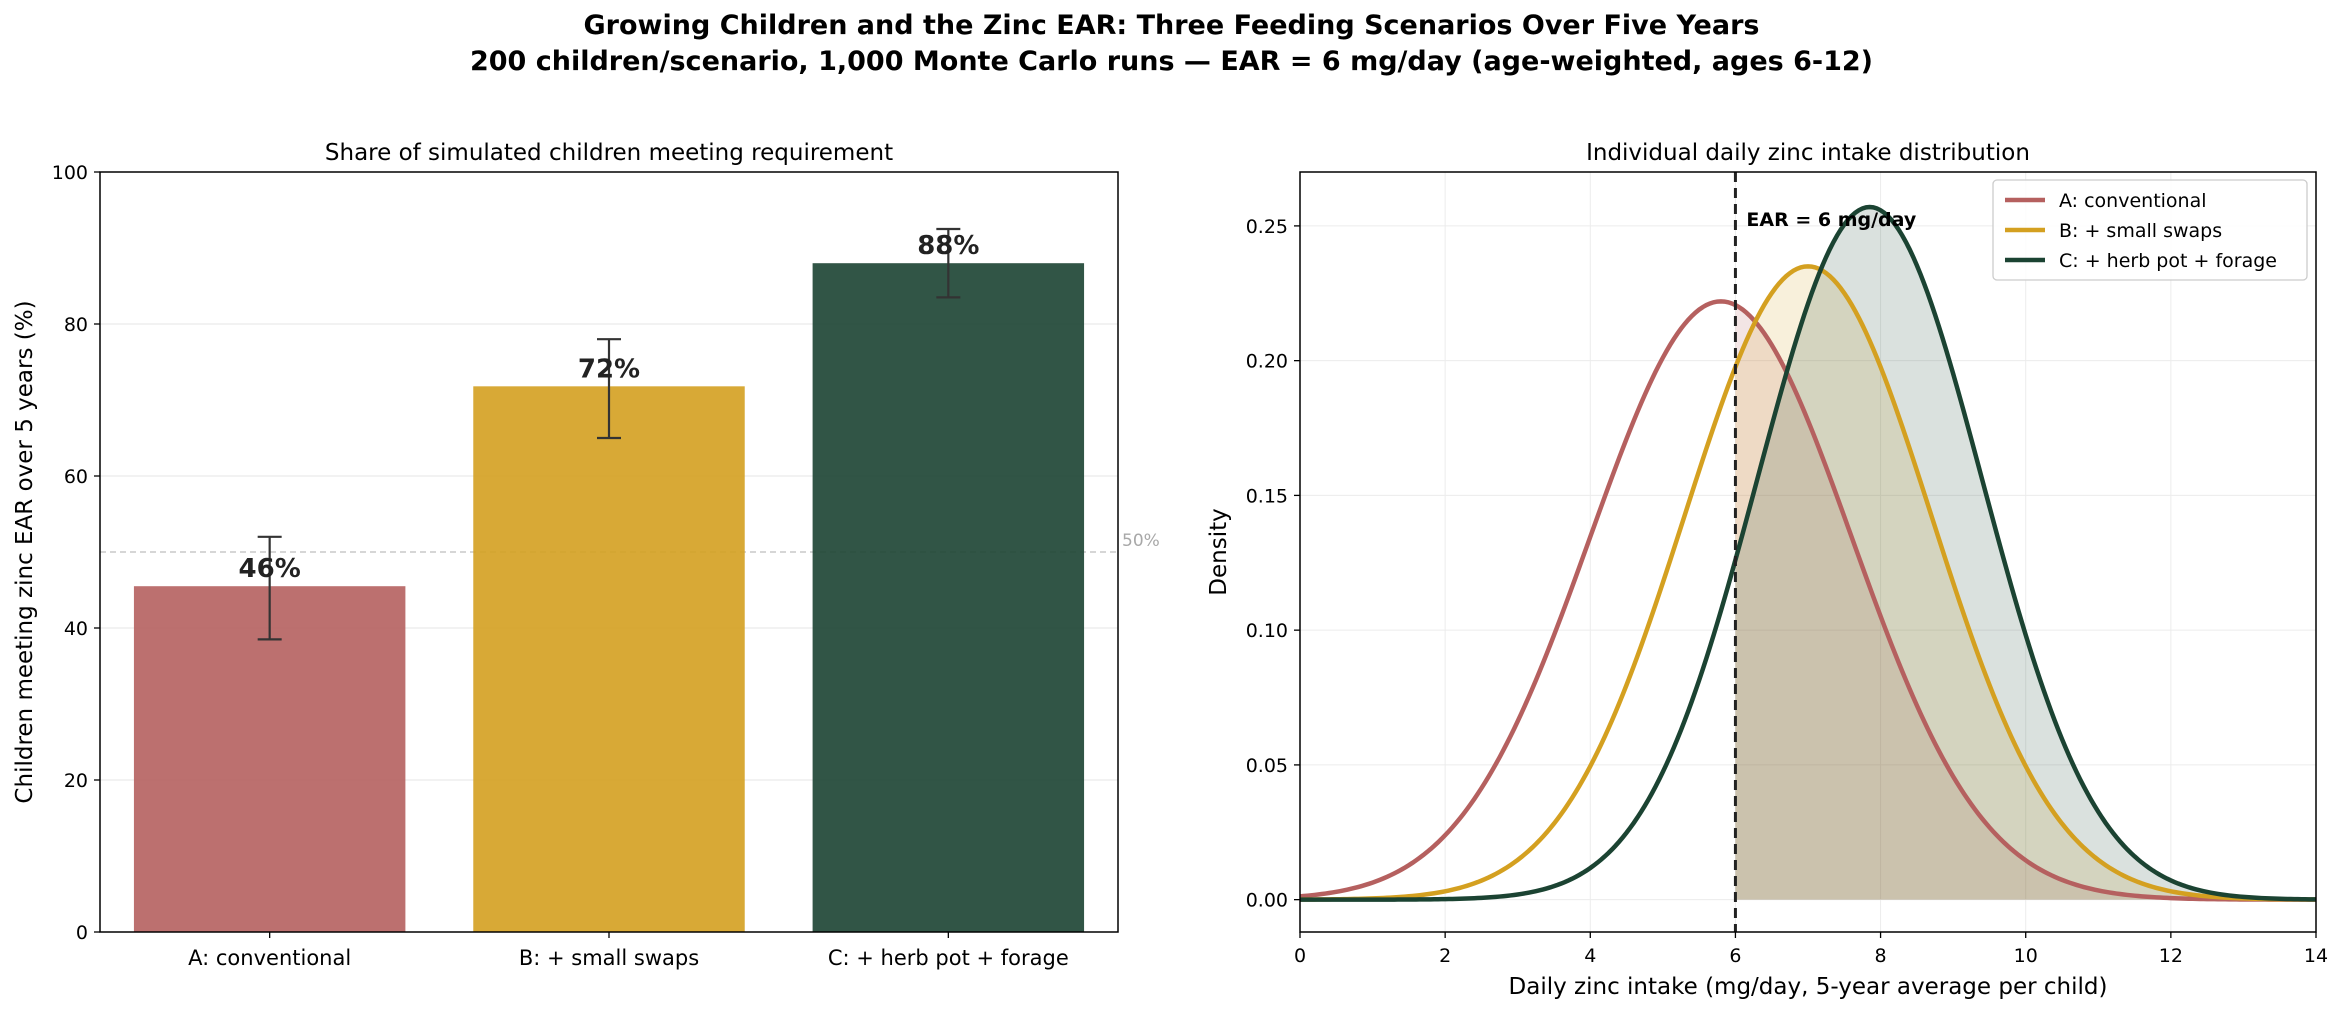 This screenshot has height=1013, width=2343. Describe the element at coordinates (2140, 231) in the screenshot. I see `legend-label-B: B: + small swaps` at that location.